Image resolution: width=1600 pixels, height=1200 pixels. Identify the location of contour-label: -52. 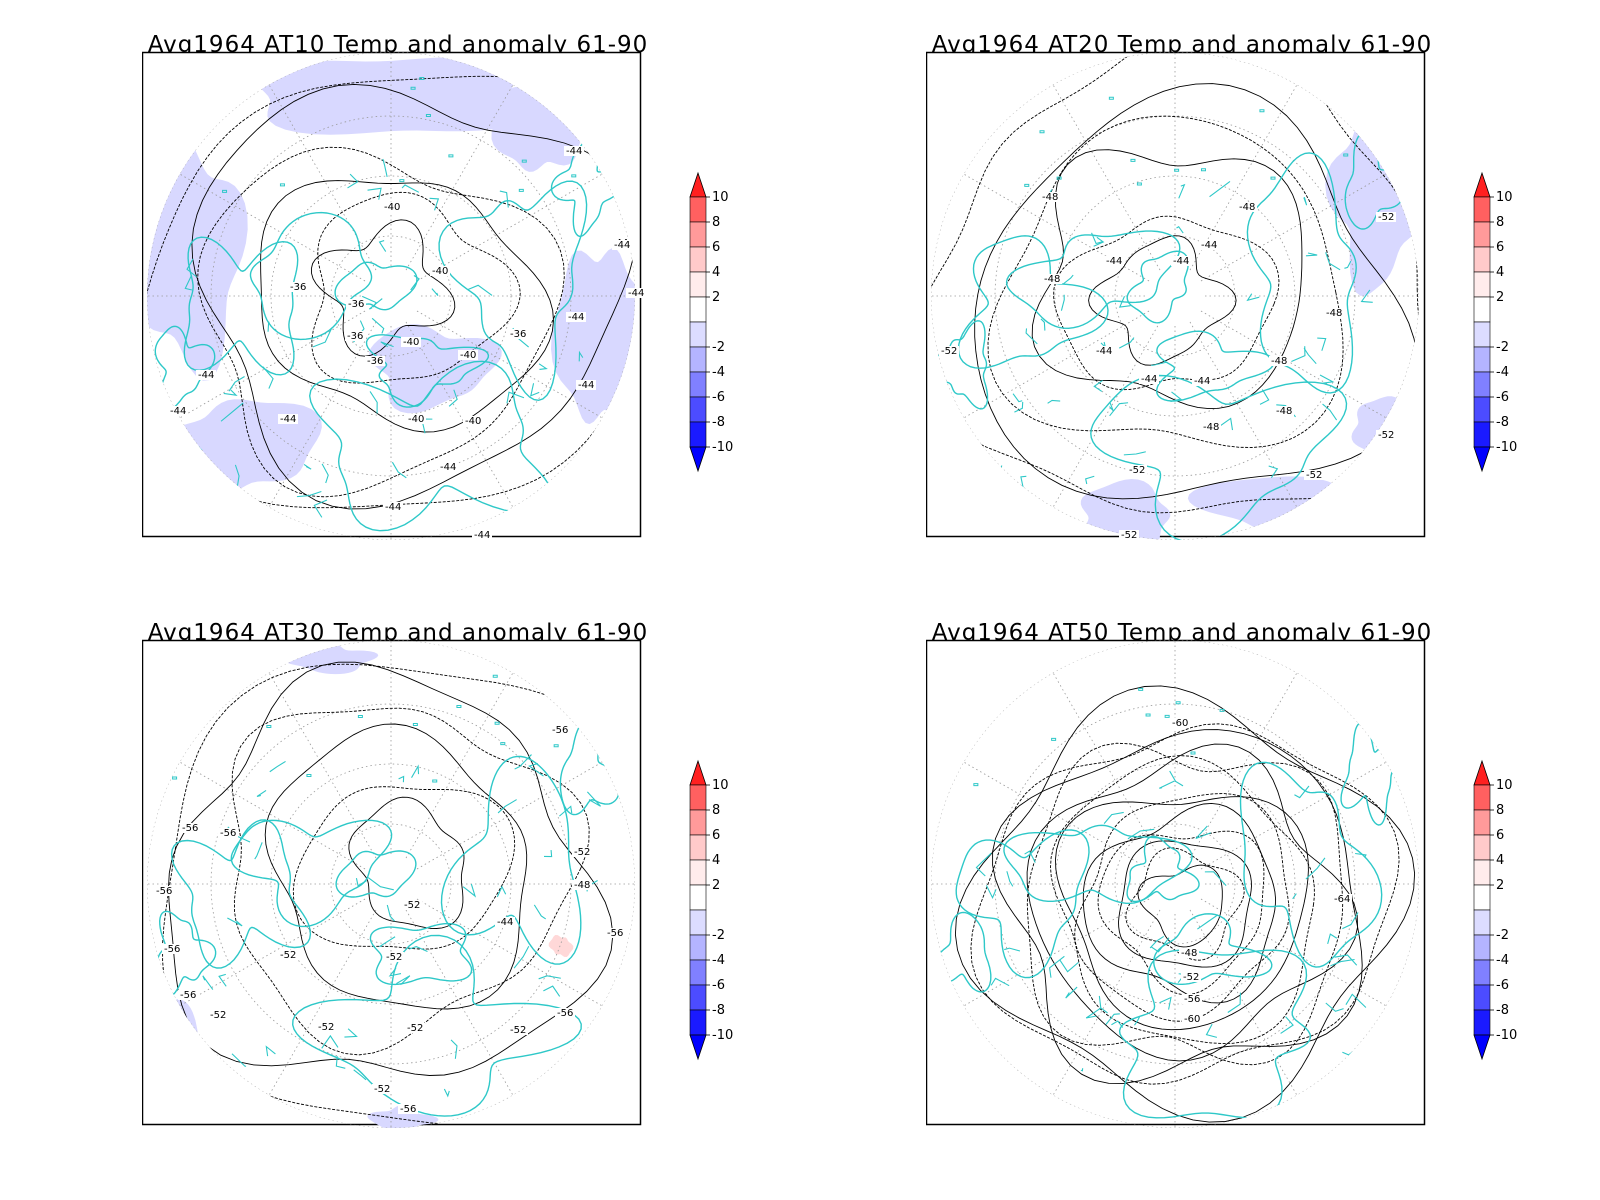
(1386, 435).